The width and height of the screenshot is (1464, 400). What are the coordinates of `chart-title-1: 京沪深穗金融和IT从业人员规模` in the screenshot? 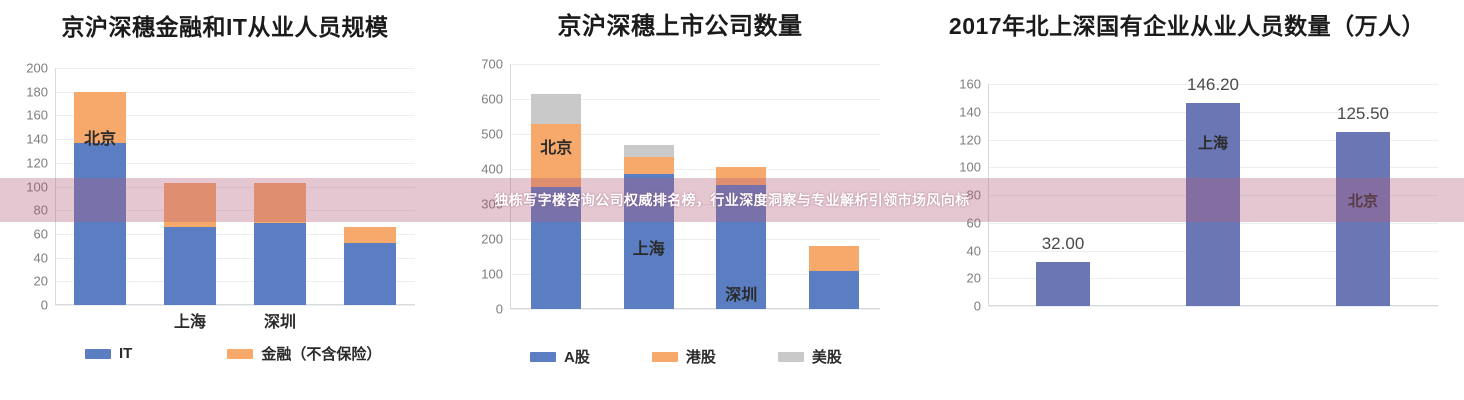 It's located at (225, 27).